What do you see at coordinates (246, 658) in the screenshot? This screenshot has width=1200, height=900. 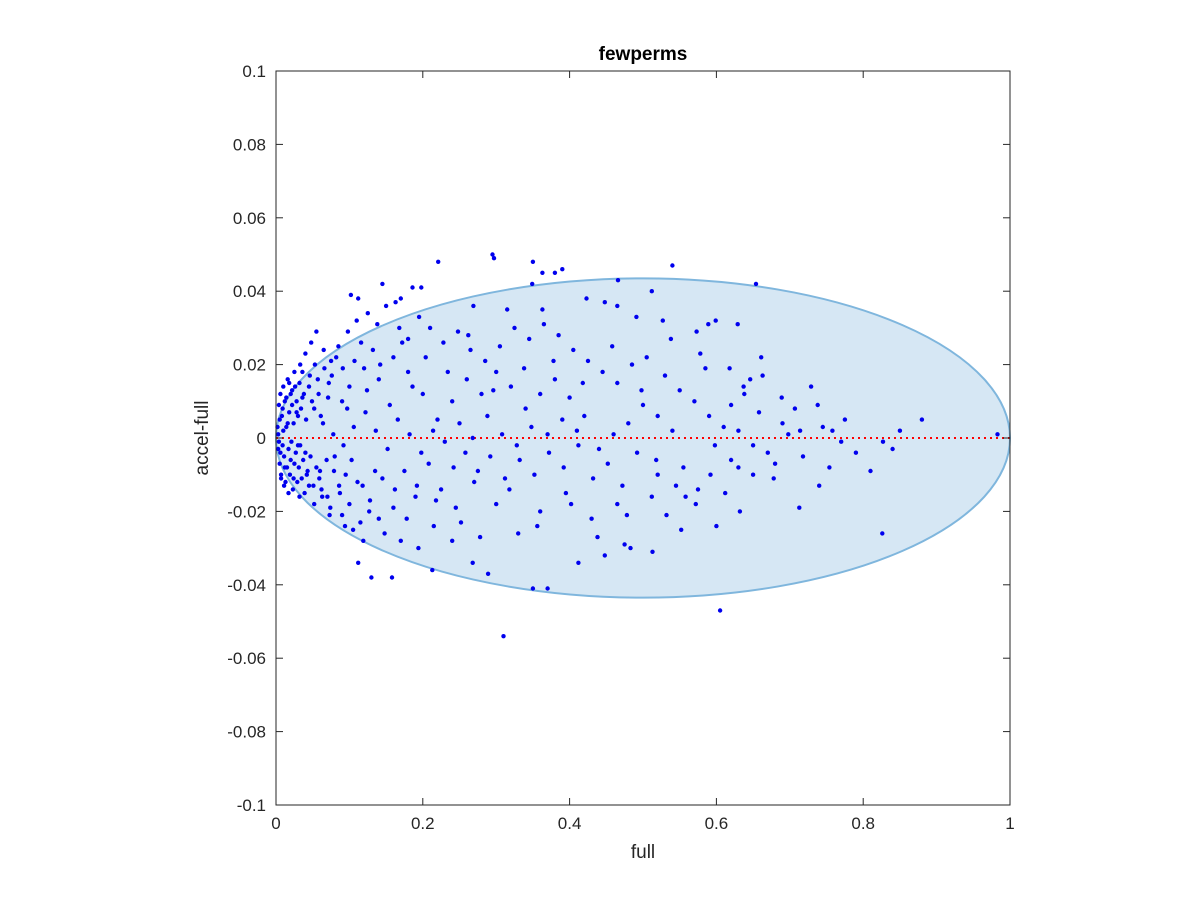 I see `y-tick-label: -0.06` at bounding box center [246, 658].